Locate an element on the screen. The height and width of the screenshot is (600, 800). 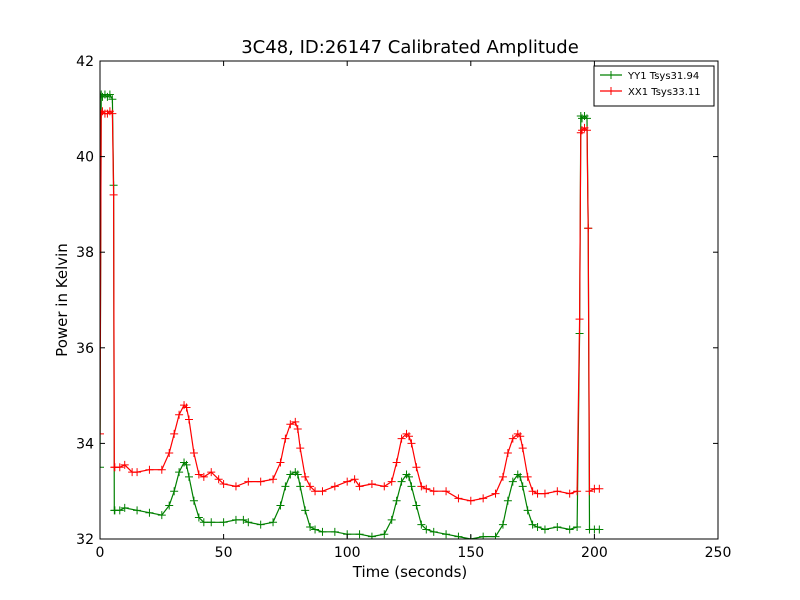
y-axis-title: Power in Kelvin is located at coordinates (62, 300).